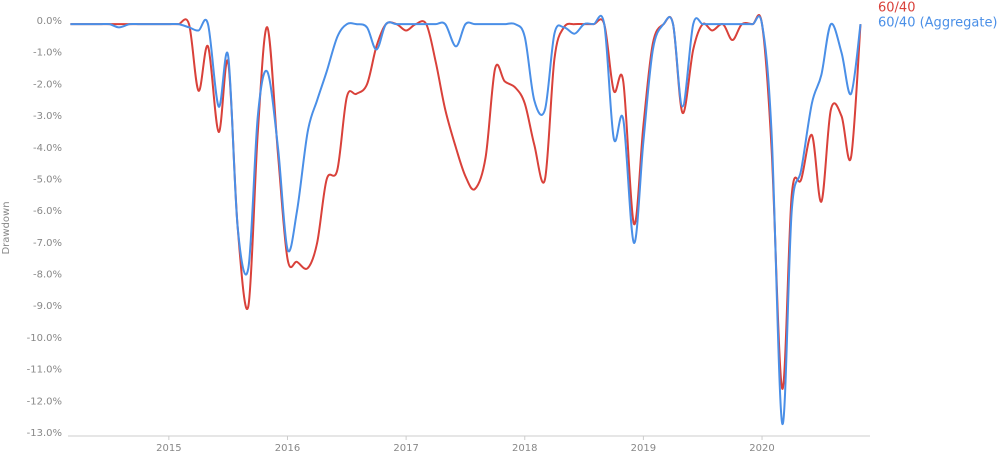  I want to click on y-tick-label: -4.0%, so click(47, 148).